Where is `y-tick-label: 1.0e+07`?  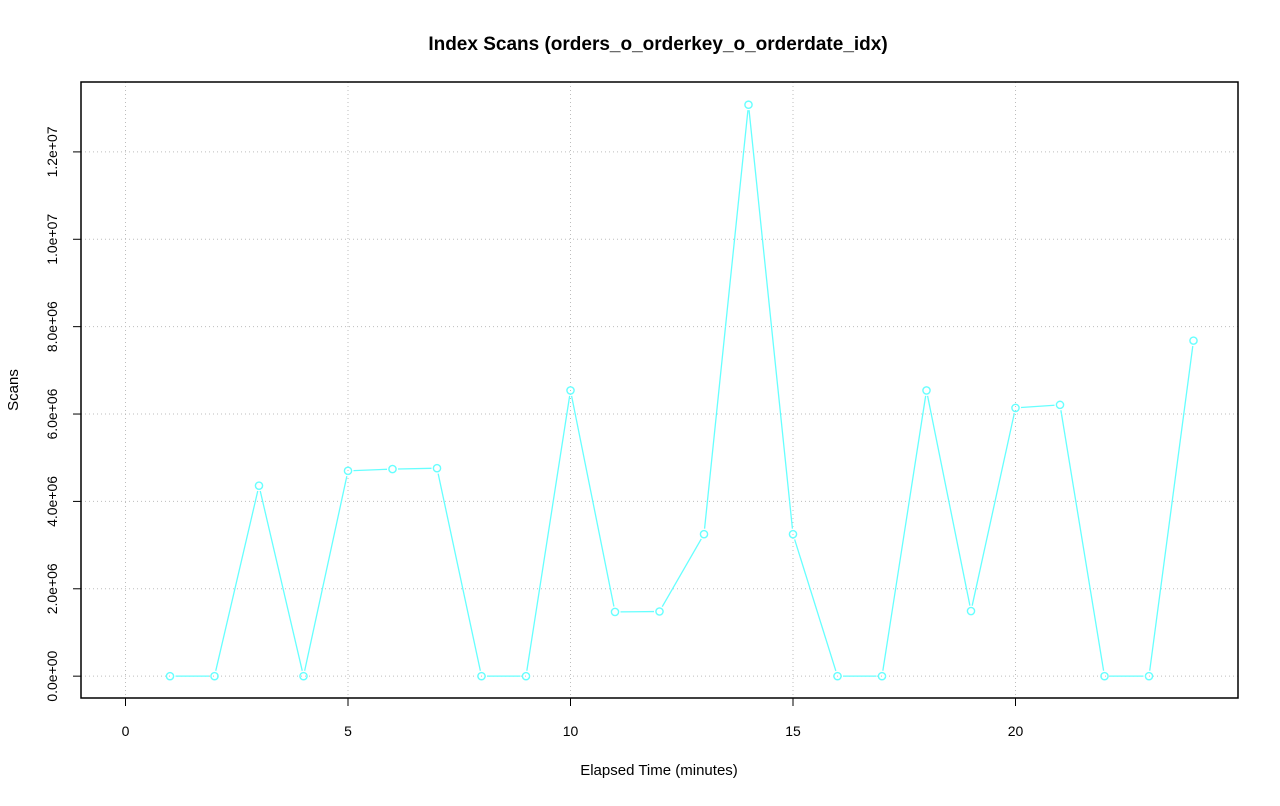 y-tick-label: 1.0e+07 is located at coordinates (52, 239).